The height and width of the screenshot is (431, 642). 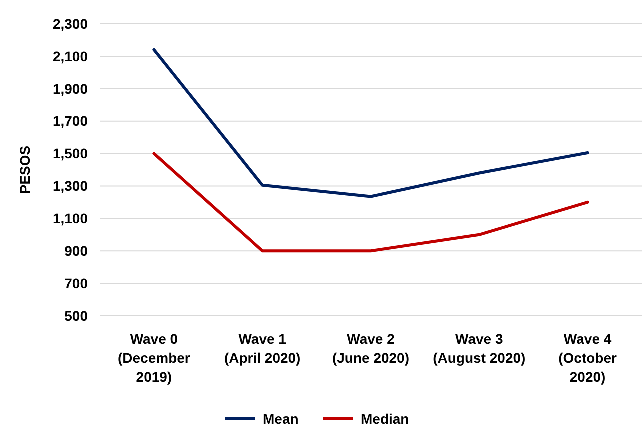 What do you see at coordinates (588, 358) in the screenshot?
I see `x-tick-label: Wave 4 (October 2020)` at bounding box center [588, 358].